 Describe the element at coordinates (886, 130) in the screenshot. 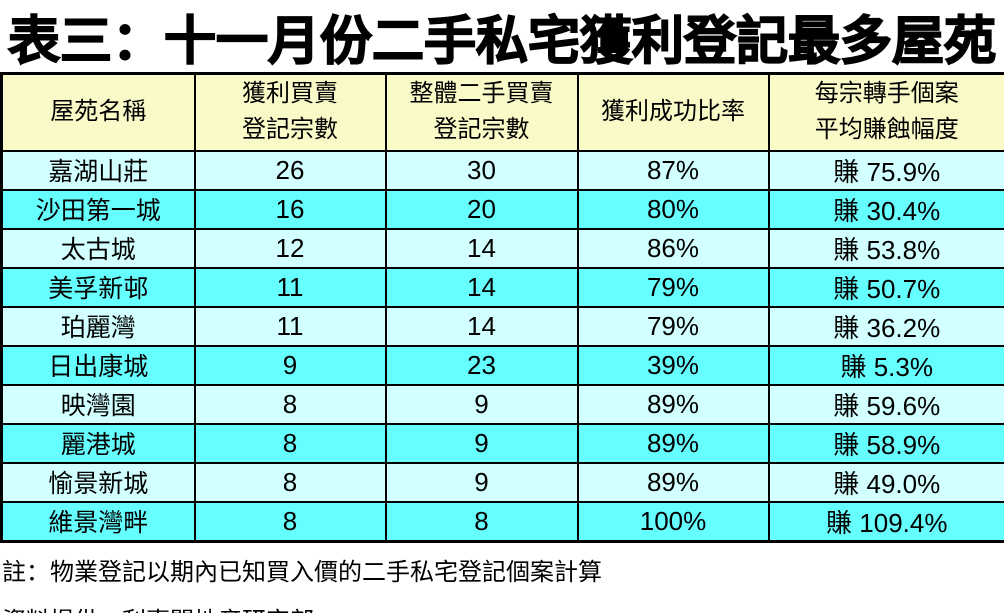

I see `header-label: 平均賺蝕幅度` at that location.